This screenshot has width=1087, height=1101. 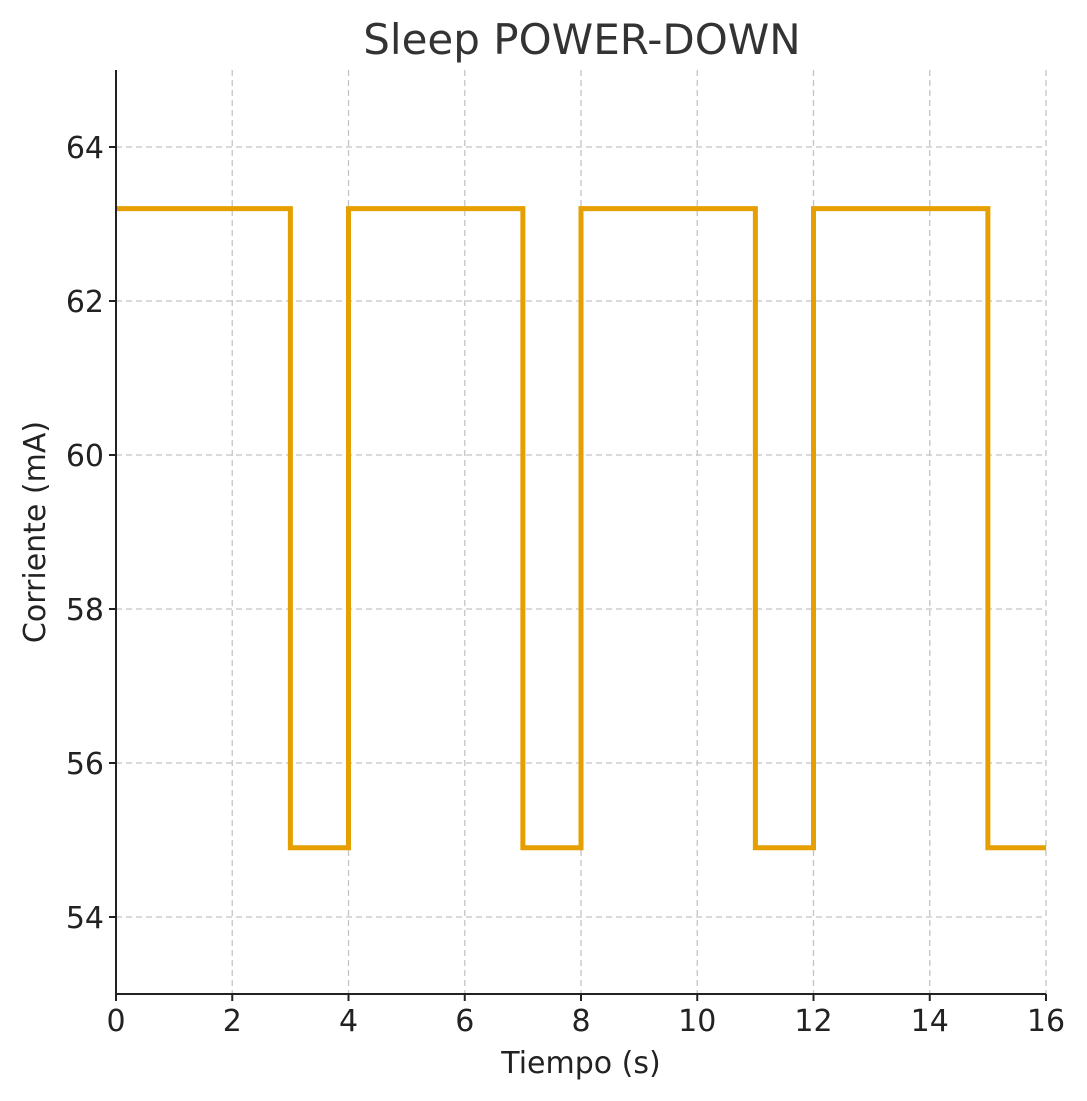 I want to click on x-tick-label: 10, so click(x=697, y=1021).